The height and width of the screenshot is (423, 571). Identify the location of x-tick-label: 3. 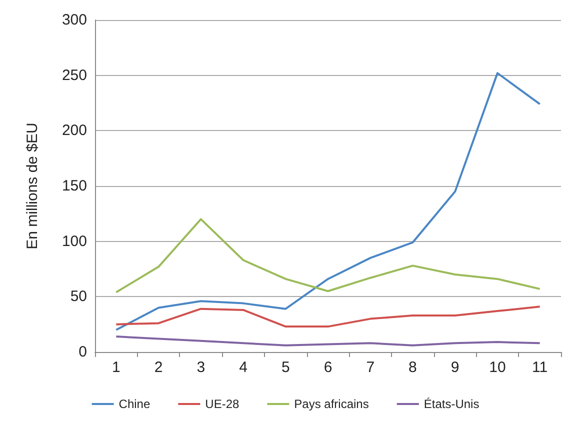
(201, 367).